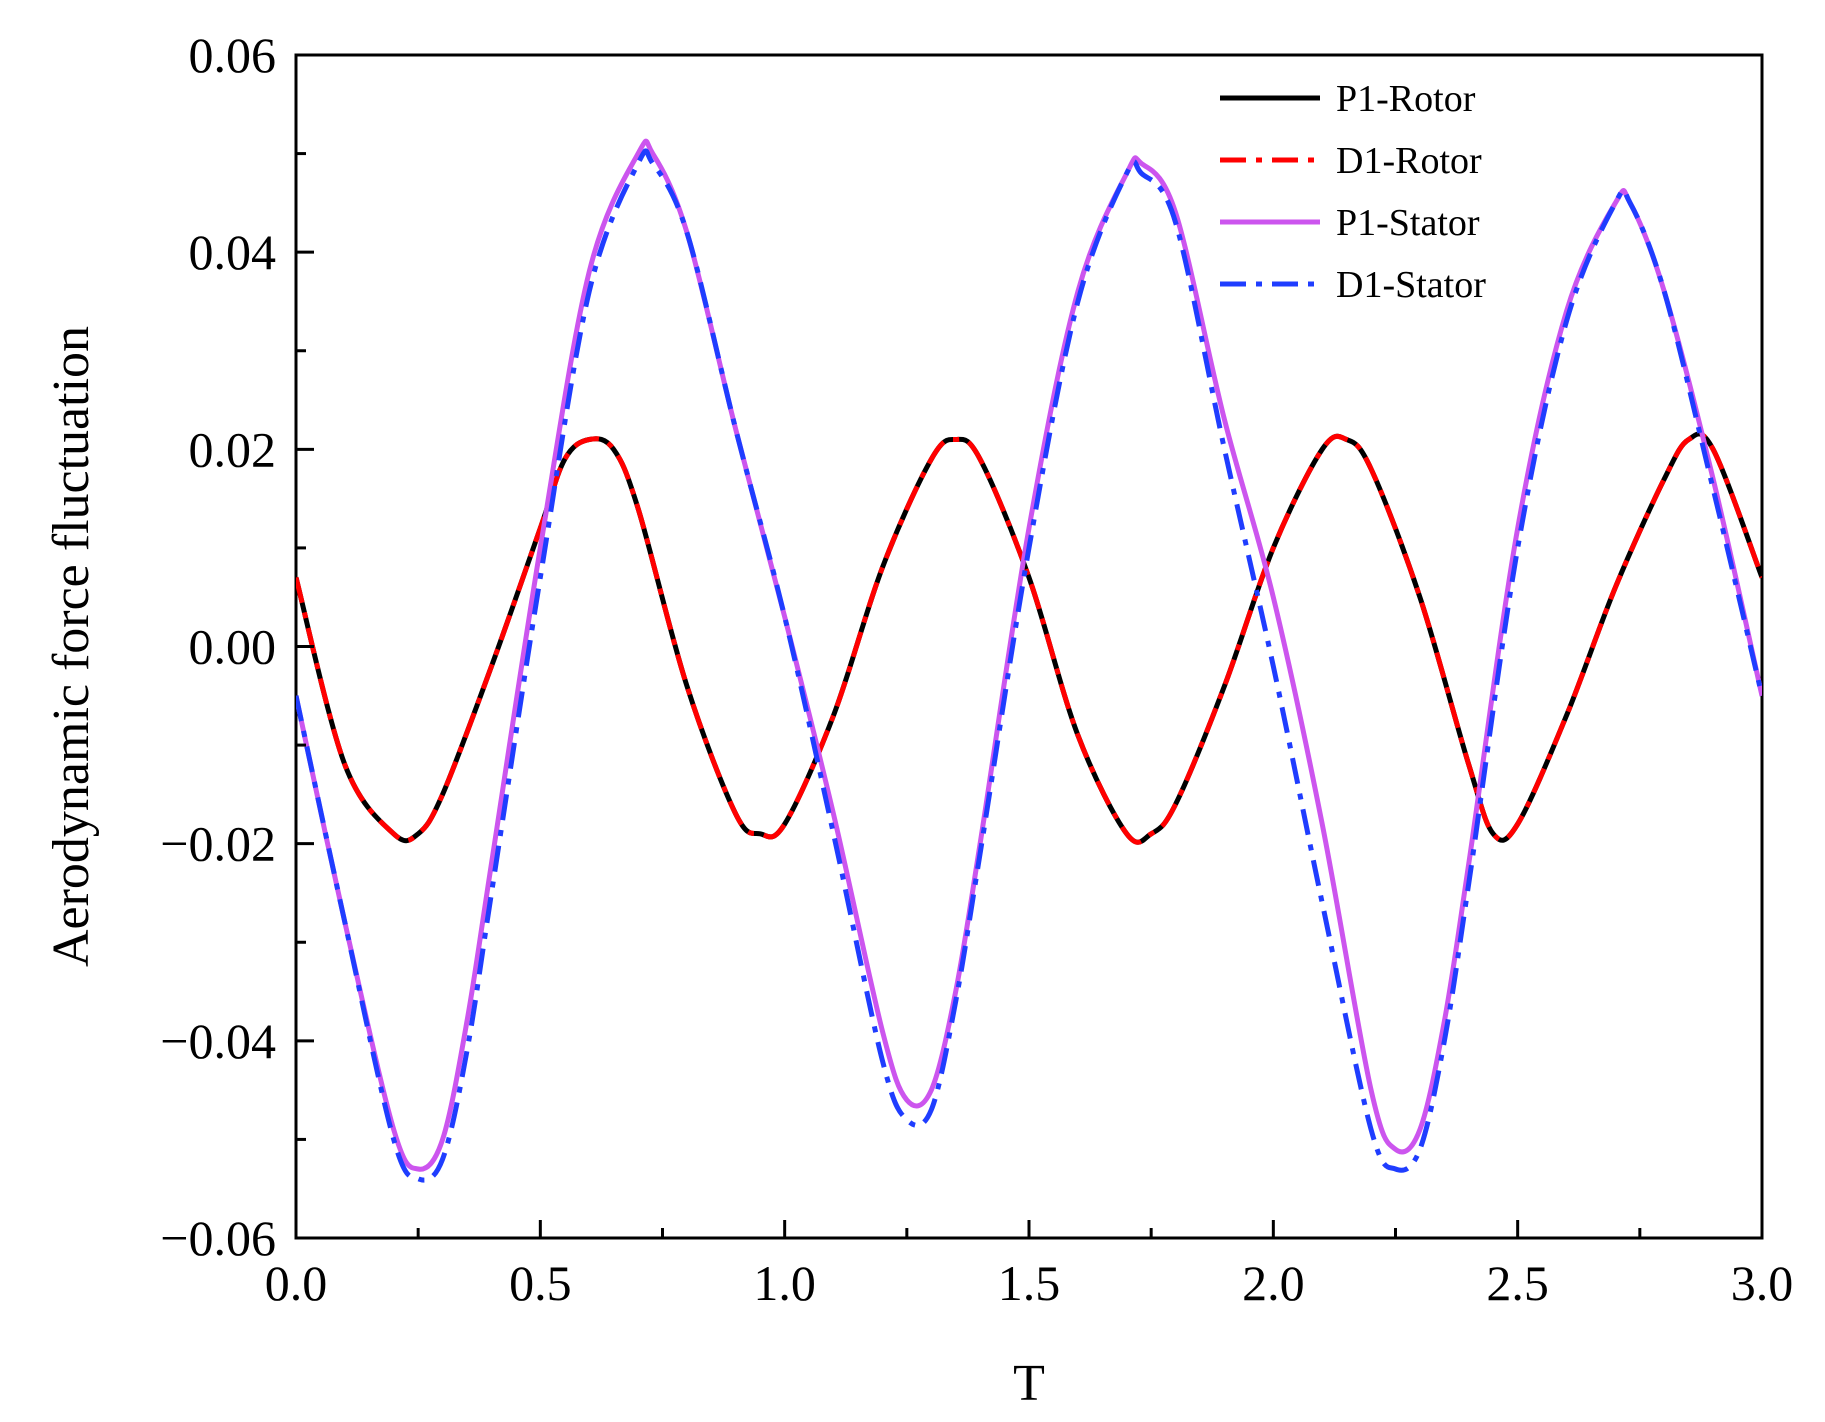  I want to click on legend-label: D1-Rotor, so click(1409, 161).